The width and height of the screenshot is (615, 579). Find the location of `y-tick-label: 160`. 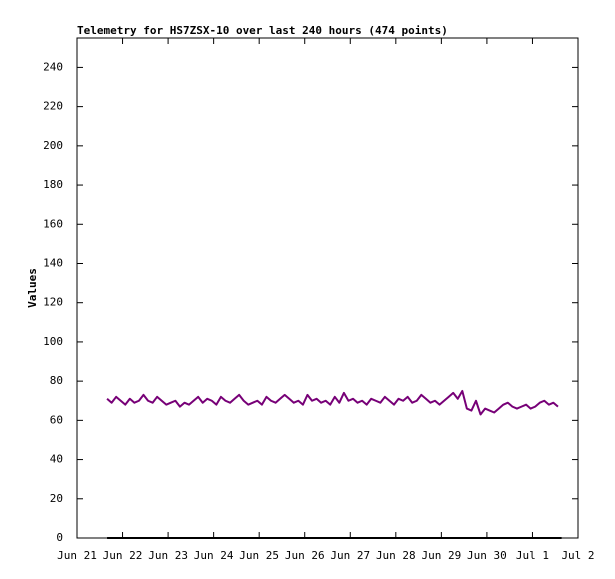

y-tick-label: 160 is located at coordinates (53, 223).